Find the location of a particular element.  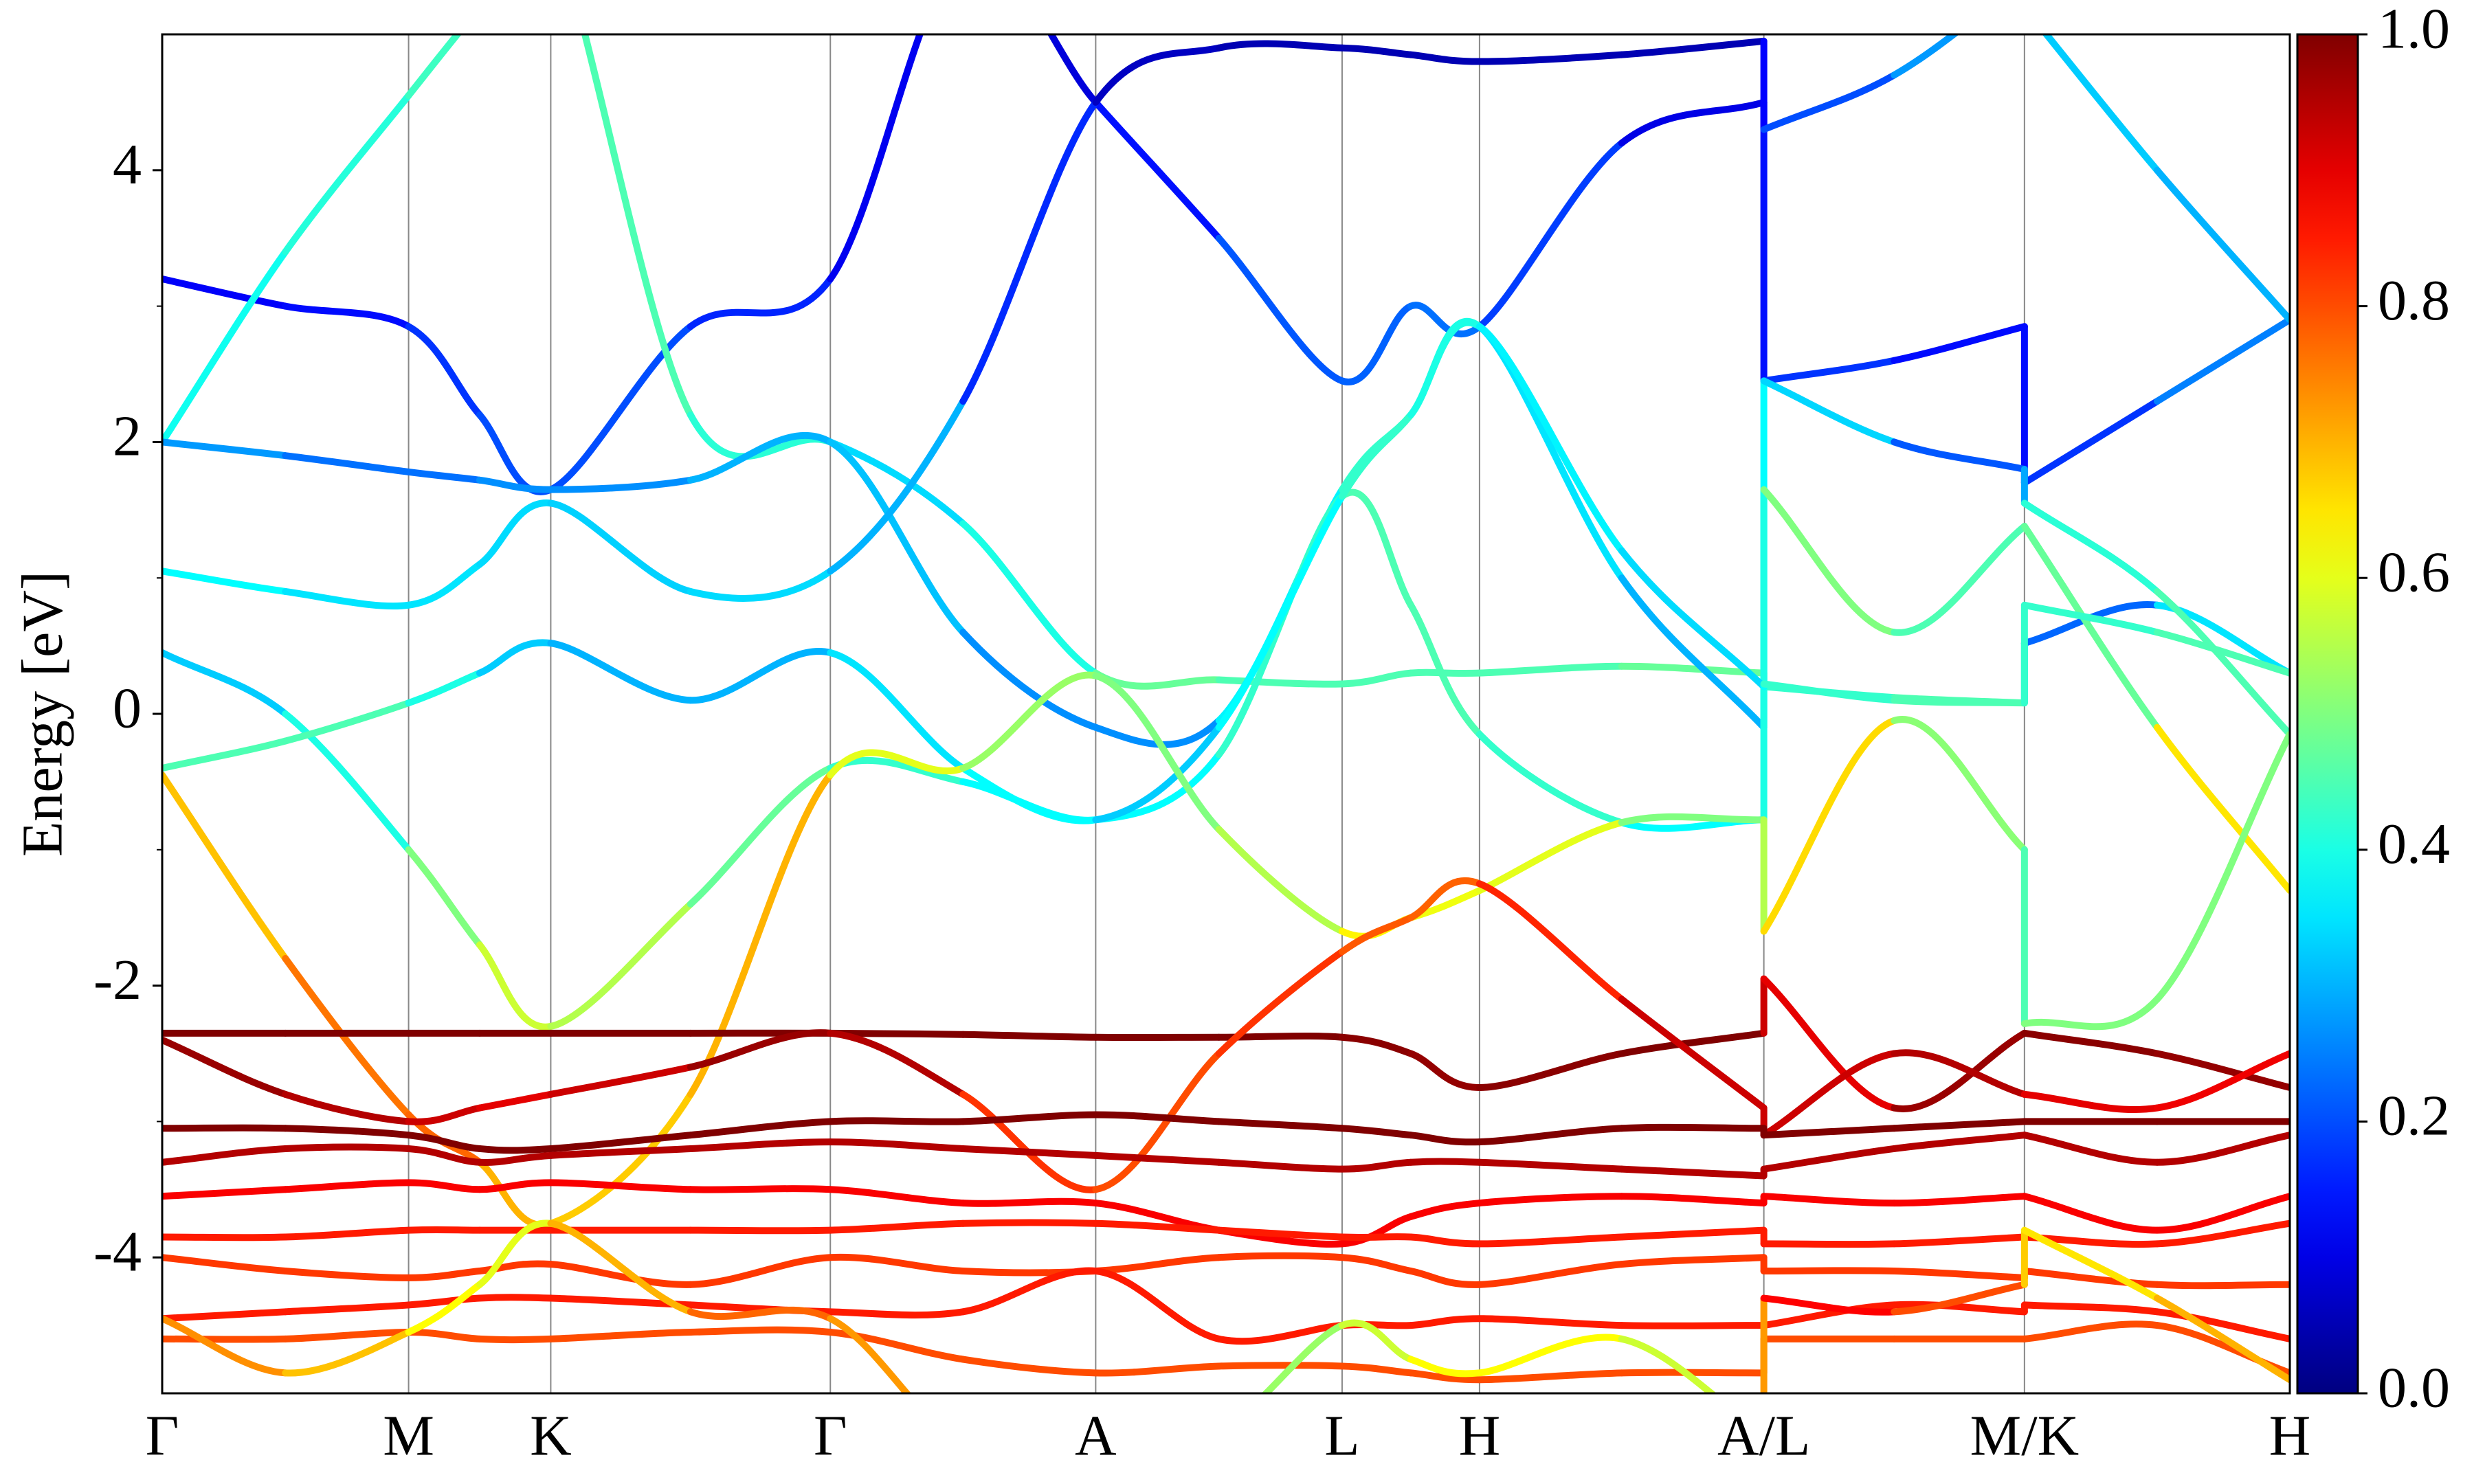

y-tick-label: 2 is located at coordinates (128, 437).